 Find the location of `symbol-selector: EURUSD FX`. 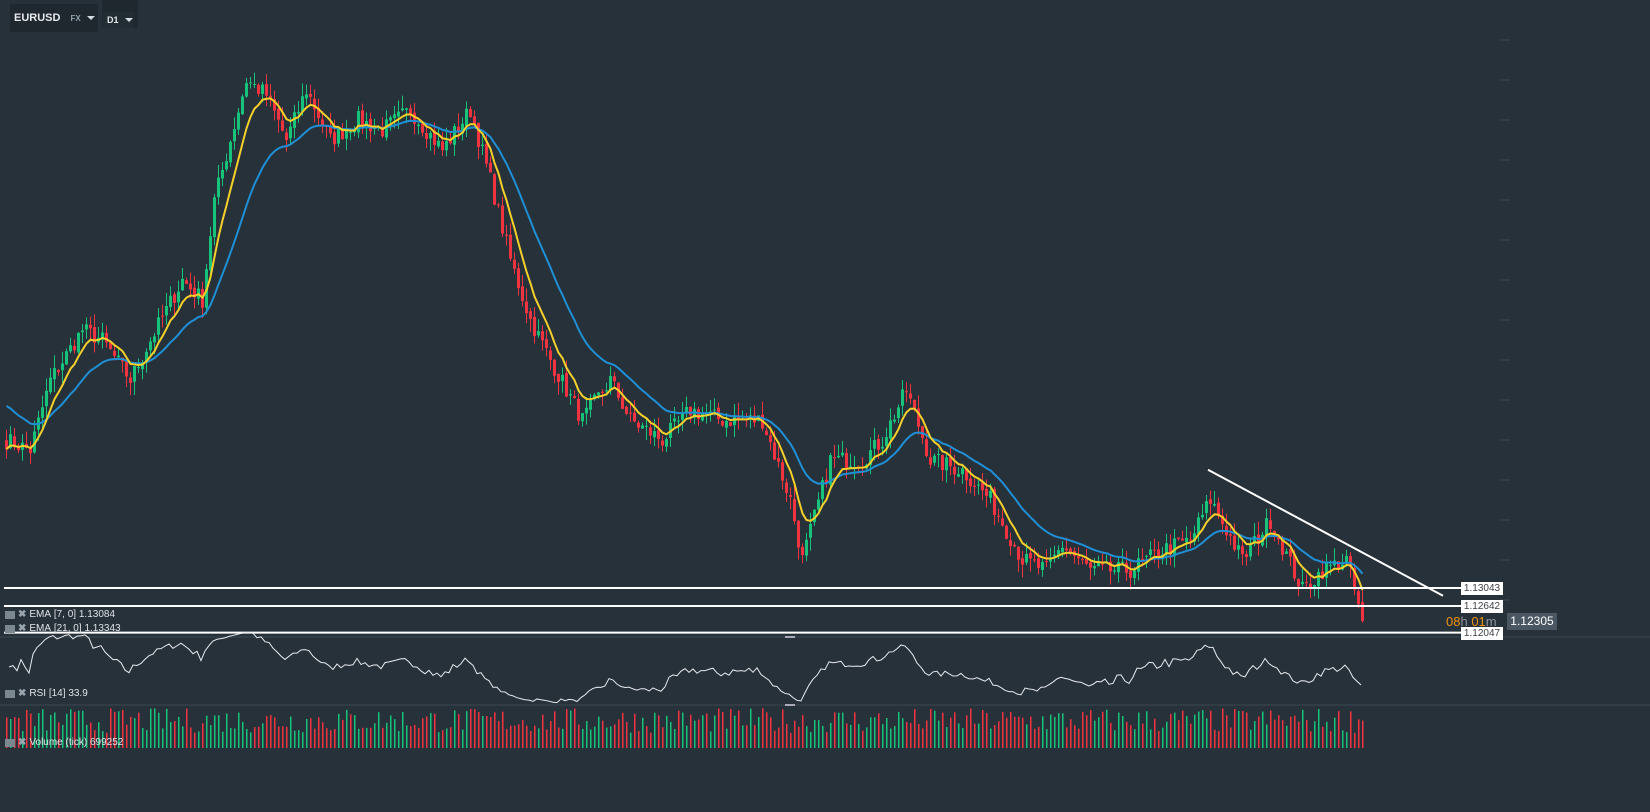

symbol-selector: EURUSD FX is located at coordinates (54, 18).